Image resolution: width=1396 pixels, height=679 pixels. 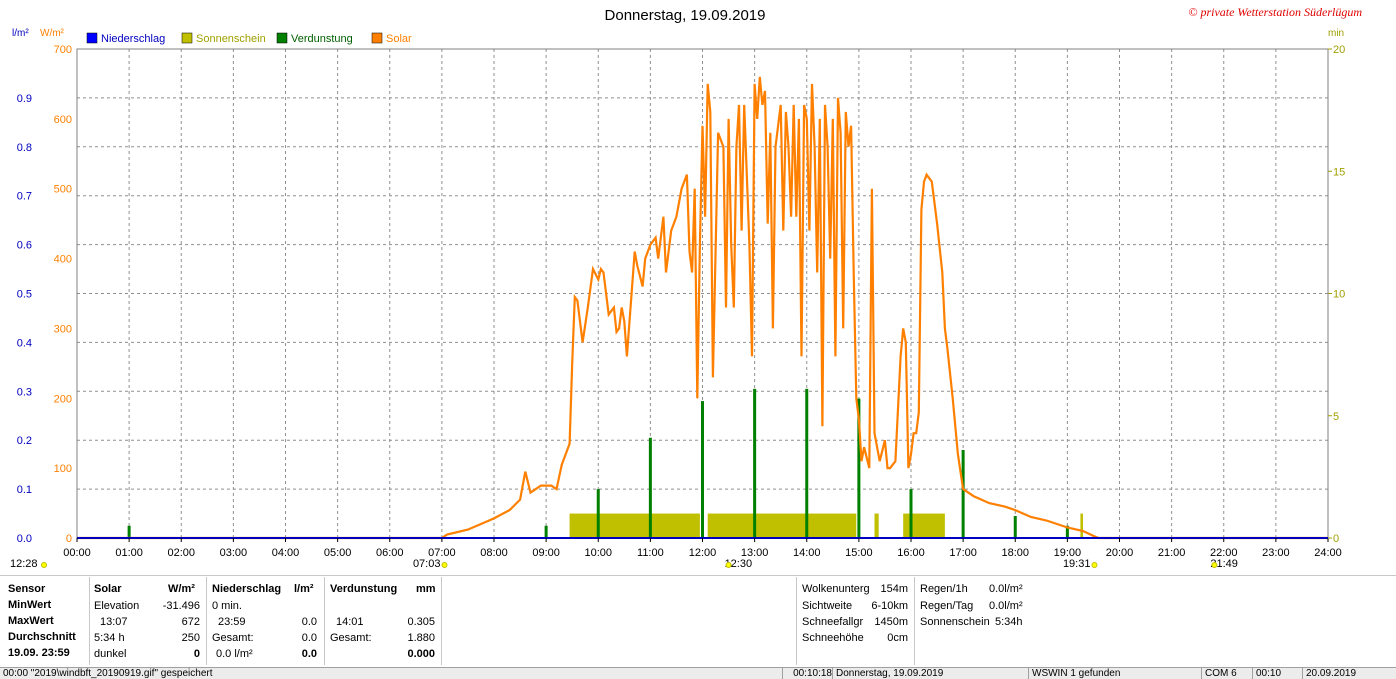 I want to click on x-tick-label: 10:00, so click(x=598, y=553).